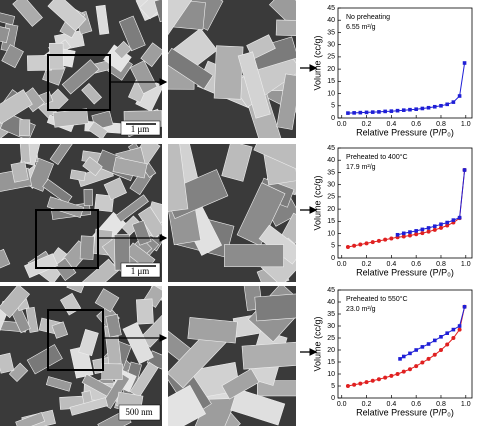 This screenshot has height=434, width=480. Describe the element at coordinates (466, 264) in the screenshot. I see `x-tick-label: 1.0` at that location.